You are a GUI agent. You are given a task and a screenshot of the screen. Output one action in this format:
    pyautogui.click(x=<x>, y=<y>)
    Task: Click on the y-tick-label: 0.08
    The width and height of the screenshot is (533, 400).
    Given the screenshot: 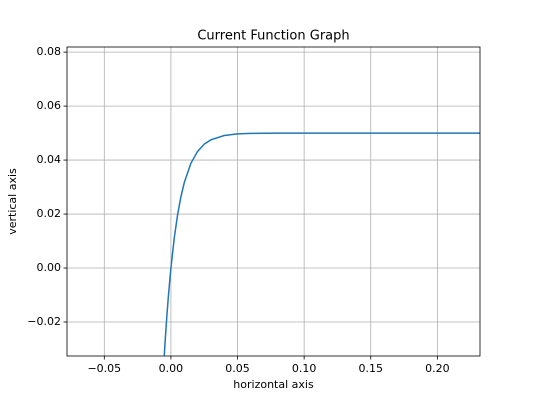 What is the action you would take?
    pyautogui.click(x=49, y=51)
    